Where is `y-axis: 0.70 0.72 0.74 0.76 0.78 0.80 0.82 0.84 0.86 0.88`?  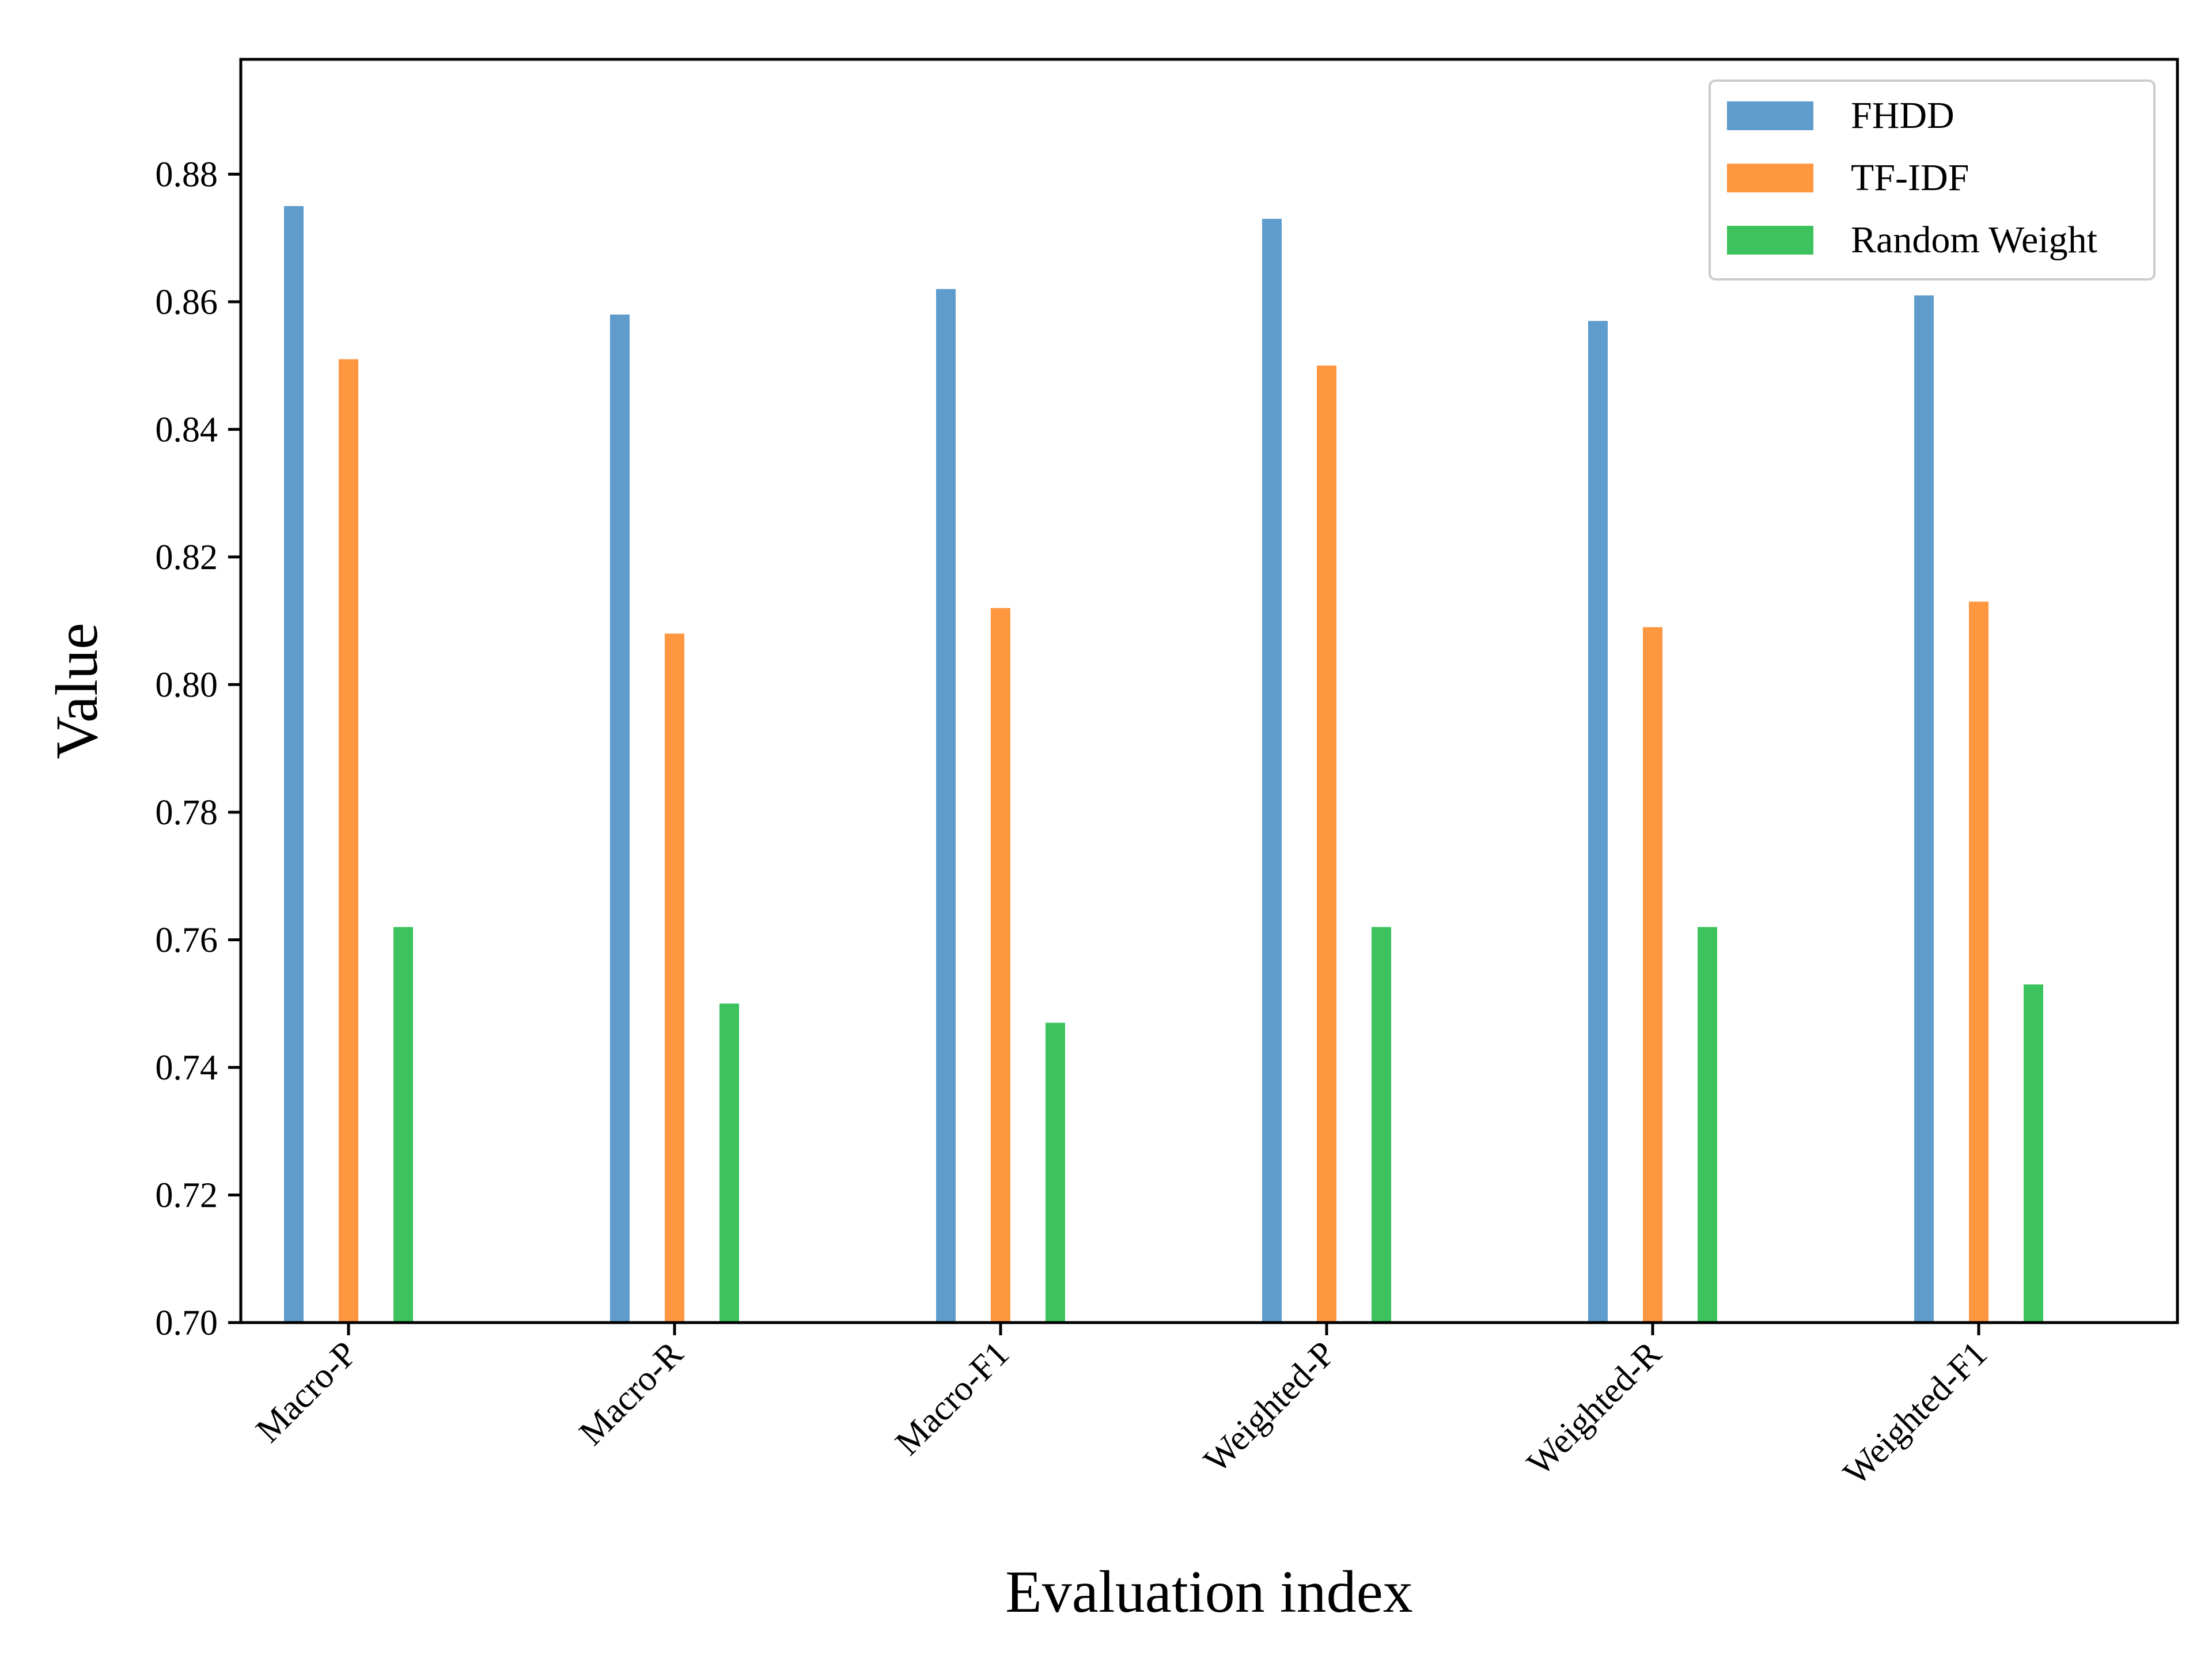 y-axis: 0.70 0.72 0.74 0.76 0.78 0.80 0.82 0.84 0.86 0.88 is located at coordinates (198, 749).